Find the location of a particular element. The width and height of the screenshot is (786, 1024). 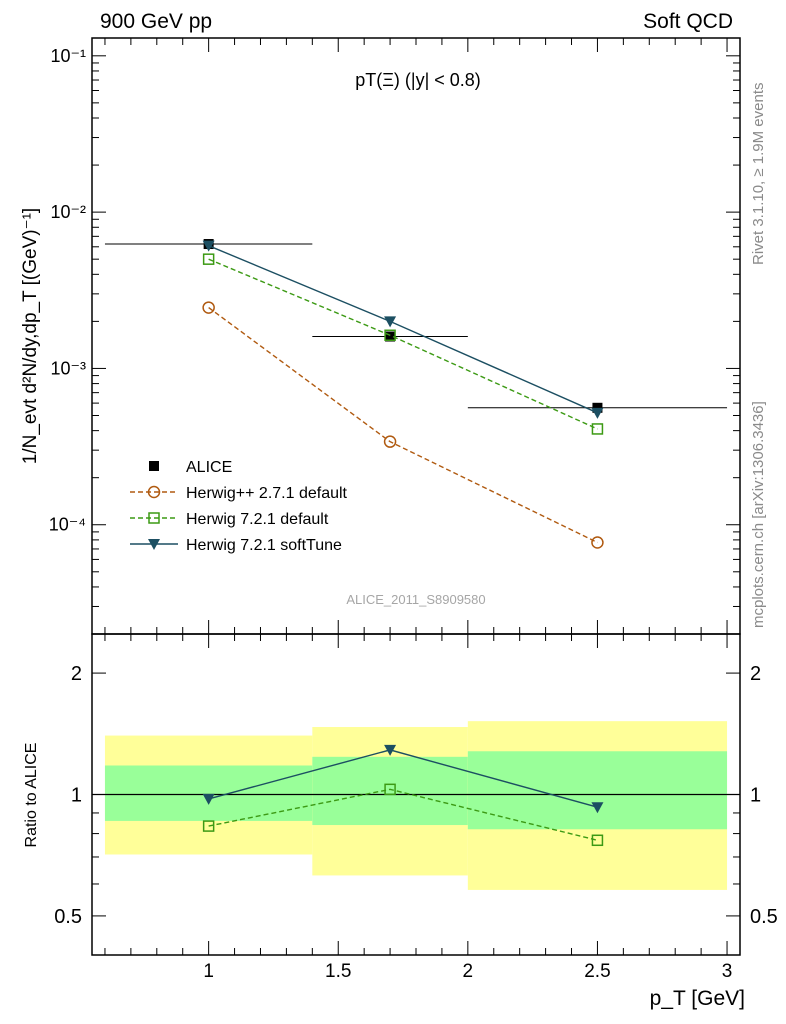

ratio-x-tick-label: 1 is located at coordinates (208, 971).